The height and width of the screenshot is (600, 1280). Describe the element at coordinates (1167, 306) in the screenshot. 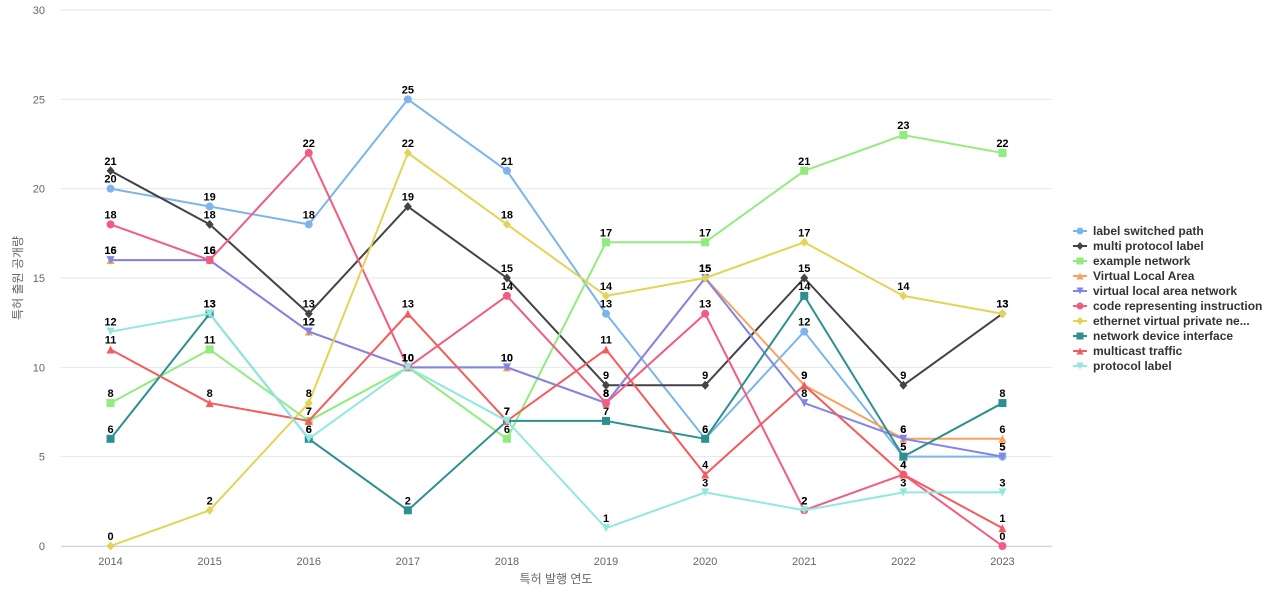

I see `legend-item: code representing instruction` at that location.